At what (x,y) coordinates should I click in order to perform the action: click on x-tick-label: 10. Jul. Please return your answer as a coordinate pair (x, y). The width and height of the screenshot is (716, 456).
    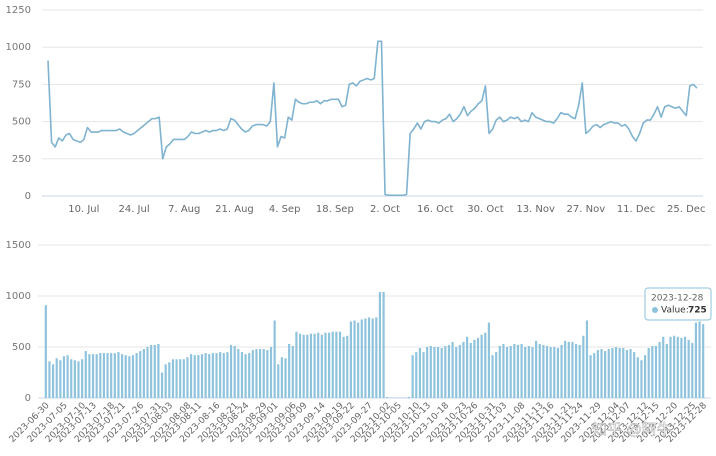
    Looking at the image, I should click on (83, 209).